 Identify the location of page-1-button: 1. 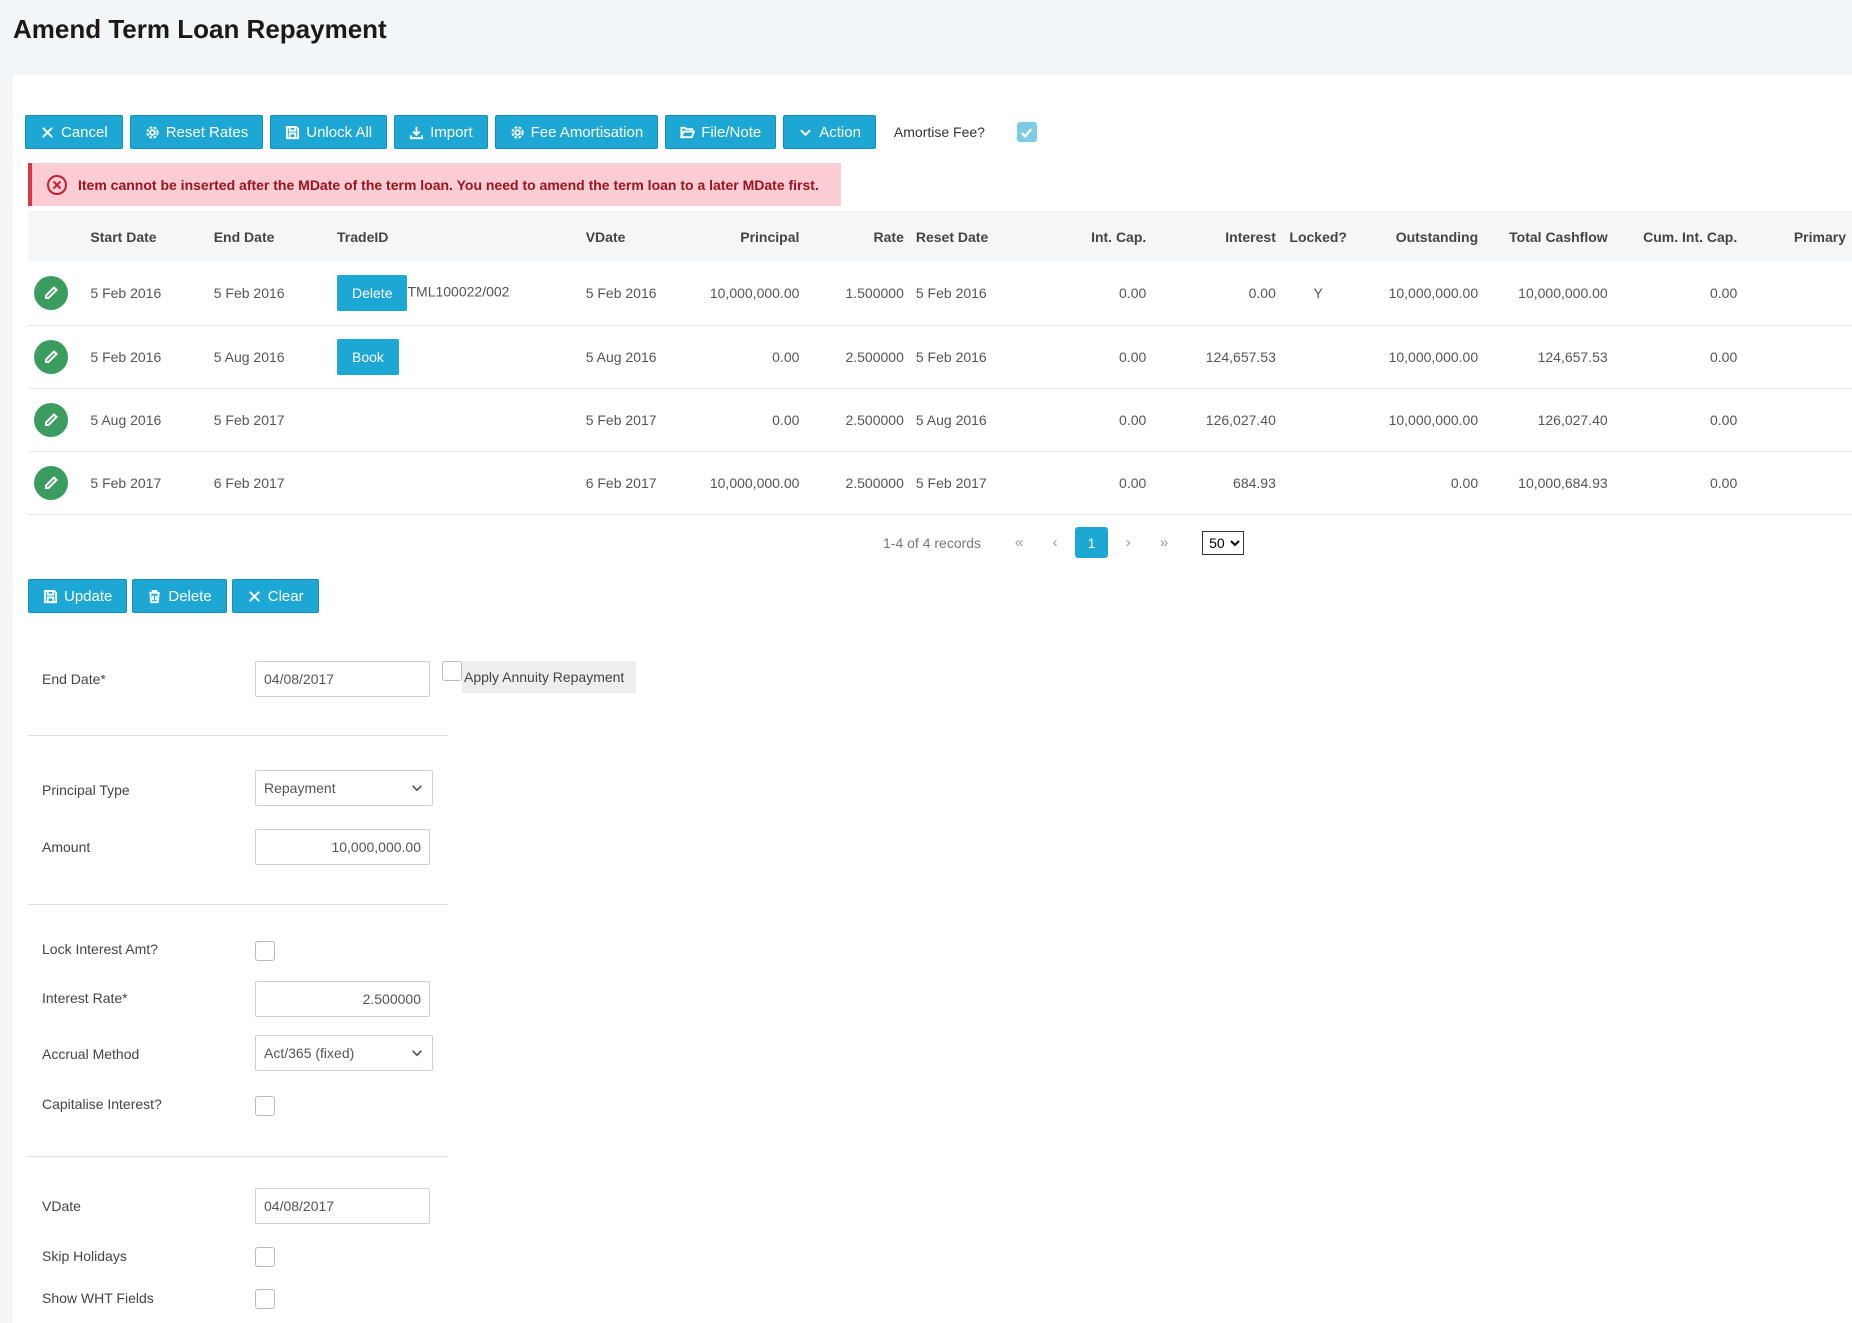
(1092, 542).